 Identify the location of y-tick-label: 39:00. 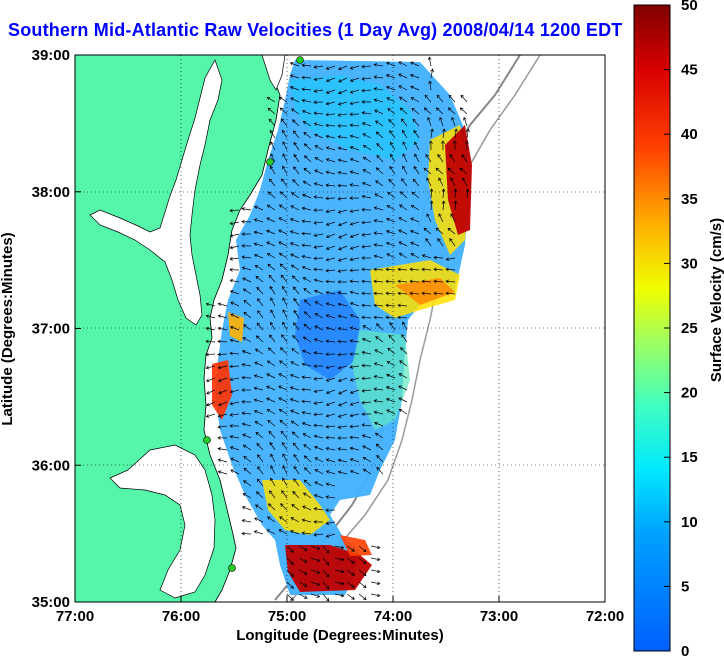
(51, 55).